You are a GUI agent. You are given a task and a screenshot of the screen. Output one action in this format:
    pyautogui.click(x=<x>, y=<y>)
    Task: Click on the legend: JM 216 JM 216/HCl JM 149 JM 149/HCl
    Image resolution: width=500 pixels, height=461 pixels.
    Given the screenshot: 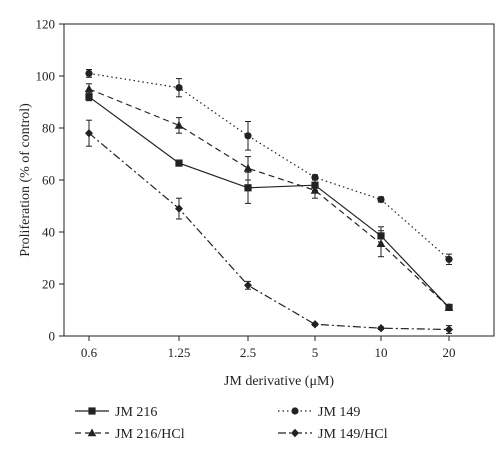 What is the action you would take?
    pyautogui.click(x=231, y=423)
    